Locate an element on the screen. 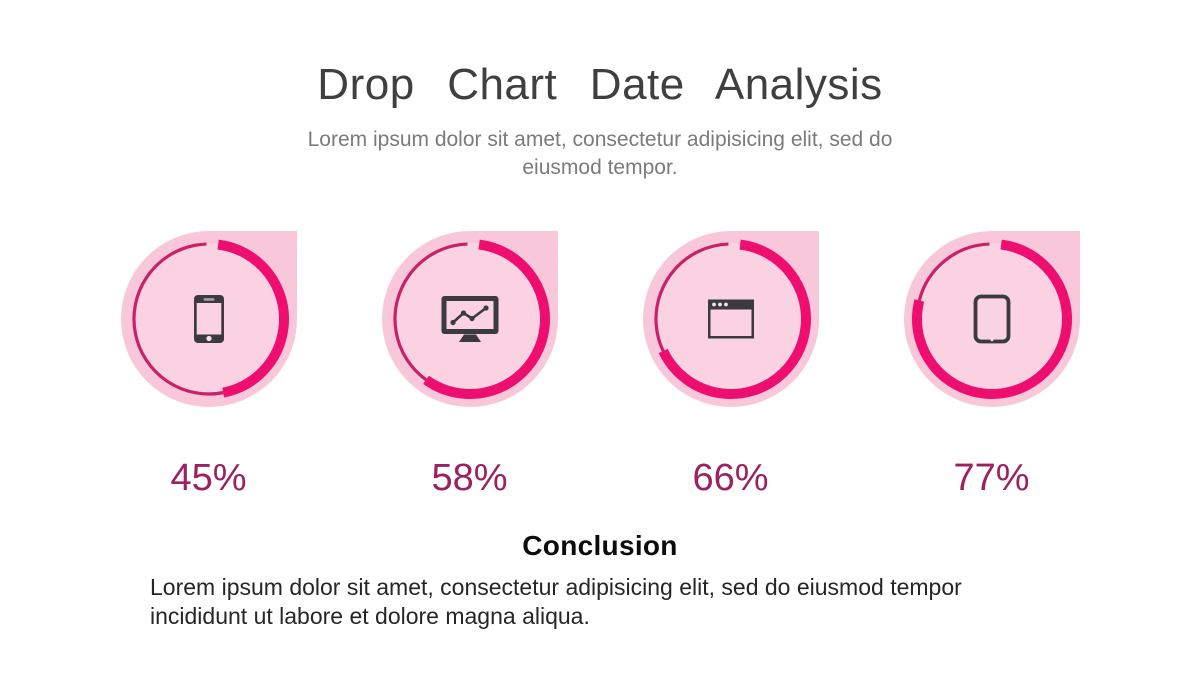 The height and width of the screenshot is (675, 1200). drop-chart-item-monitor: 58% is located at coordinates (469, 365).